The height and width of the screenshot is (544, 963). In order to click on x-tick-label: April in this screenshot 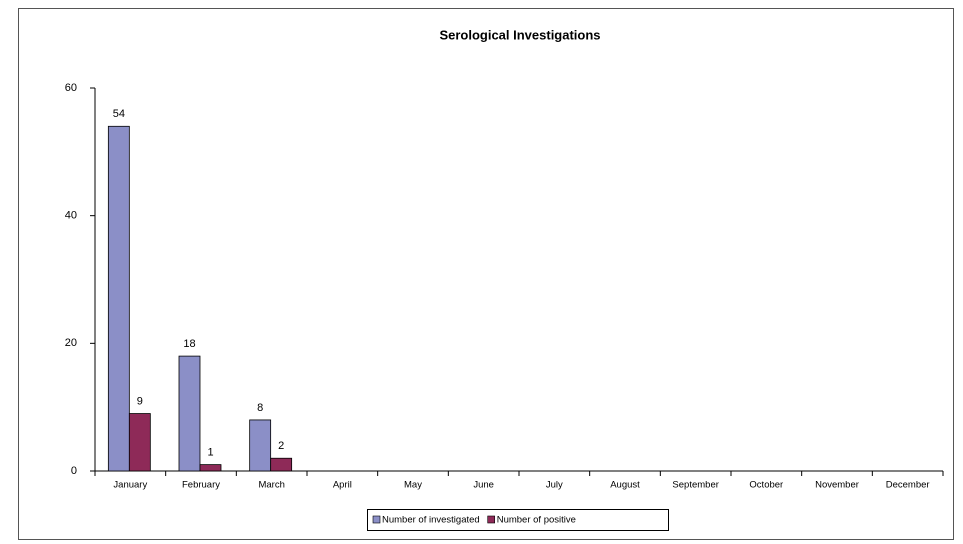, I will do `click(342, 485)`.